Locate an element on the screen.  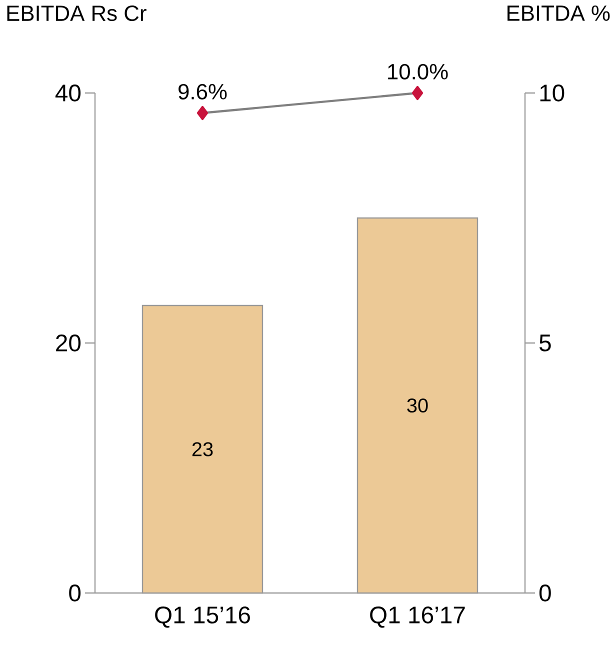
y-tick-label: 20 is located at coordinates (68, 343).